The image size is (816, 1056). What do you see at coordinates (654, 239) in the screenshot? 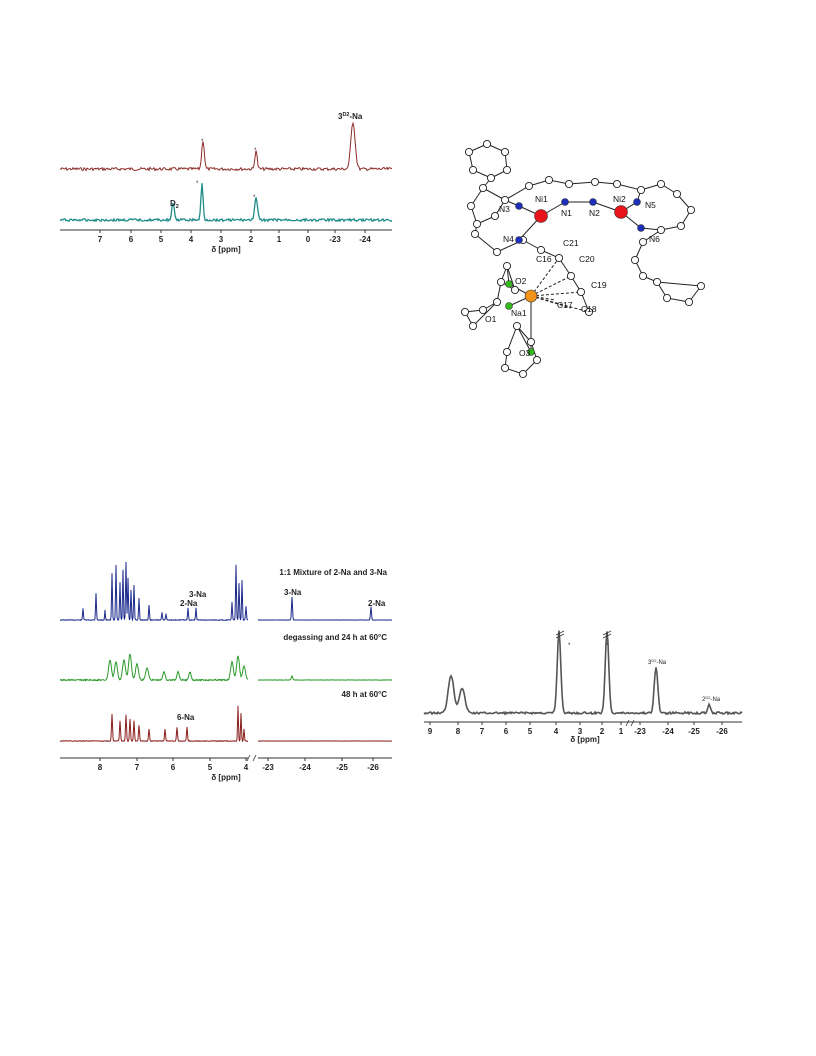
I see `atom-label: N6` at bounding box center [654, 239].